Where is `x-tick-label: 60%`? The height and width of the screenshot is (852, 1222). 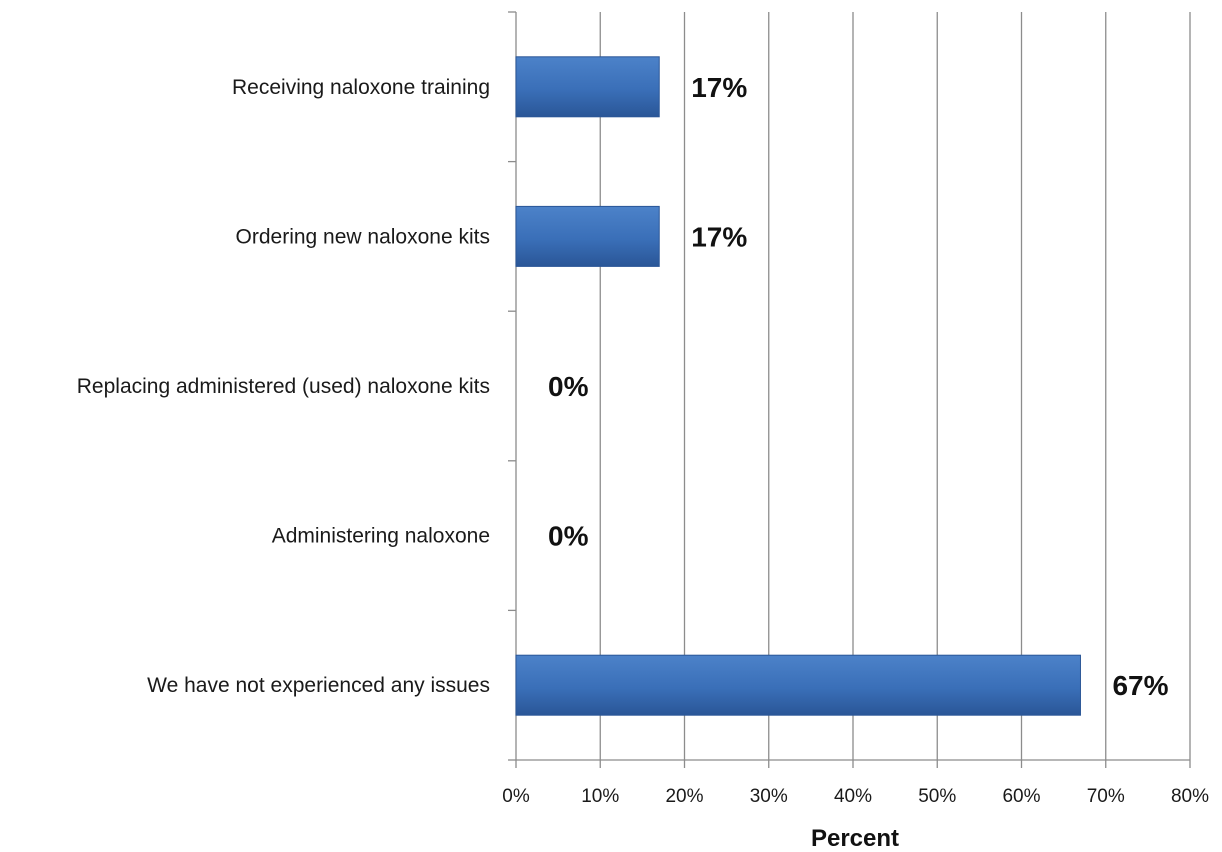
x-tick-label: 60% is located at coordinates (1021, 796).